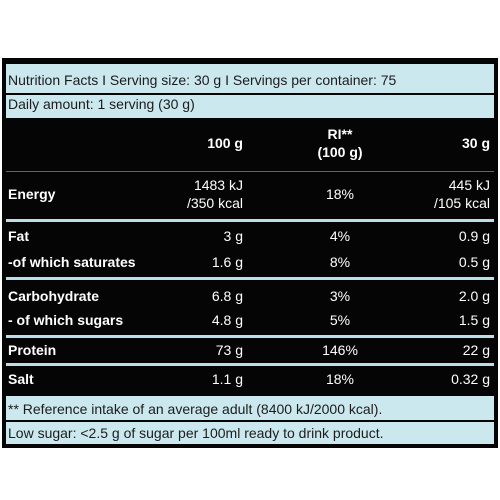  What do you see at coordinates (340, 295) in the screenshot?
I see `cell: 3%` at bounding box center [340, 295].